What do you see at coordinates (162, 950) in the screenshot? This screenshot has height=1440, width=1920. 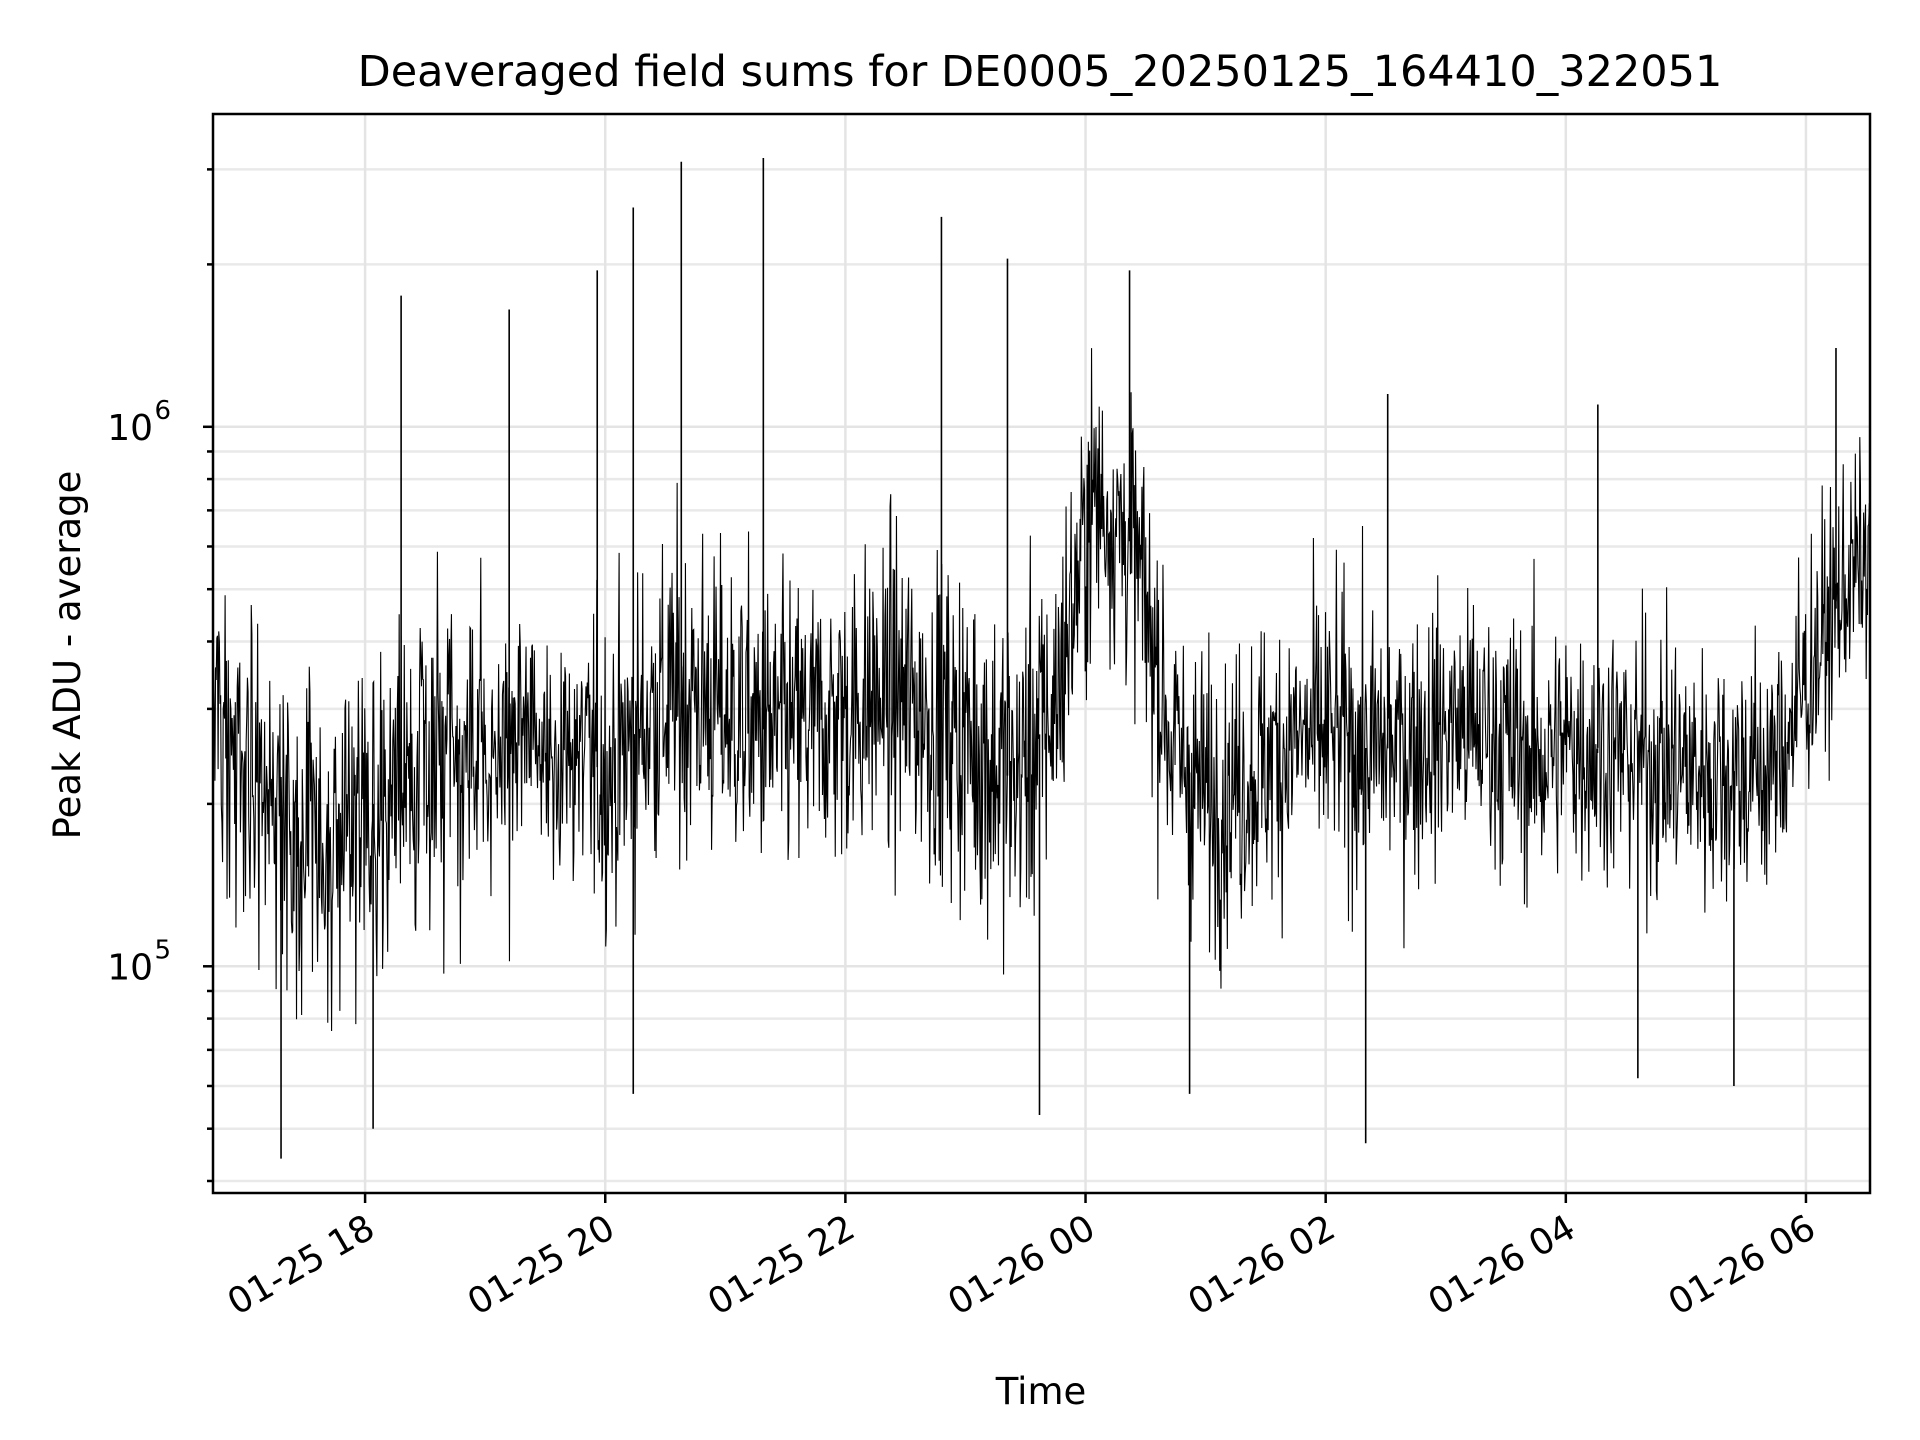 I see `y-tick-label-exponent: 5` at bounding box center [162, 950].